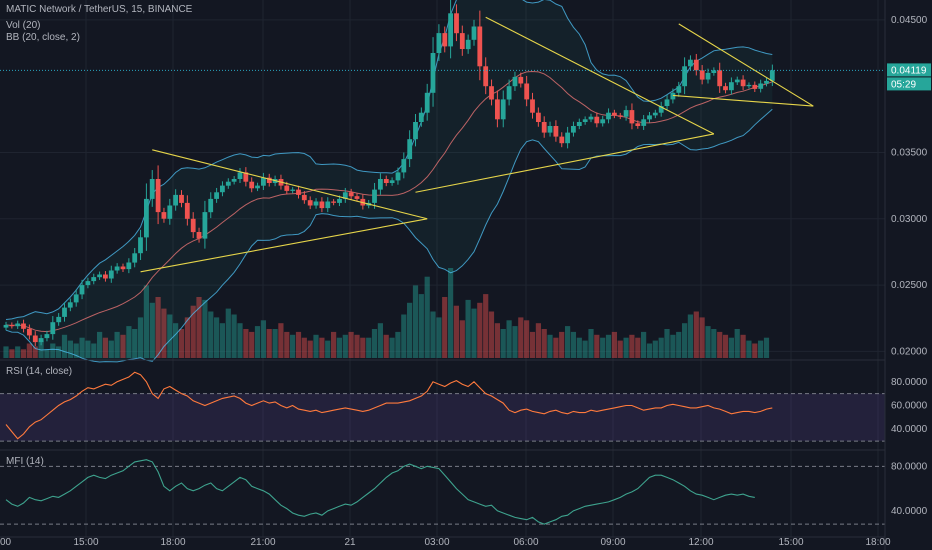 This screenshot has width=932, height=550. What do you see at coordinates (43, 37) in the screenshot?
I see `bollinger-legend: BB (20, close, 2)` at bounding box center [43, 37].